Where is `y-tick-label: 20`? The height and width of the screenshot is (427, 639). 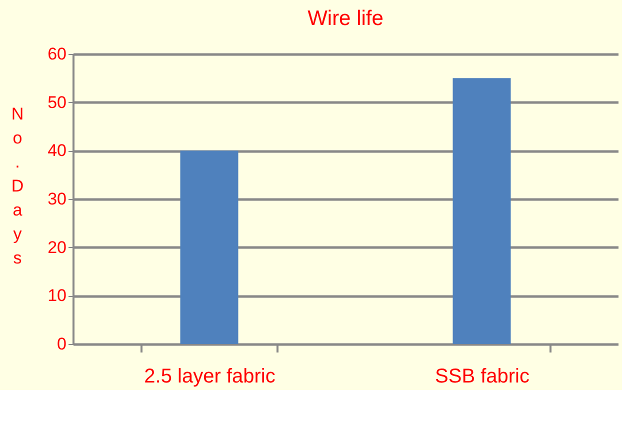
y-tick-label: 20 is located at coordinates (57, 247).